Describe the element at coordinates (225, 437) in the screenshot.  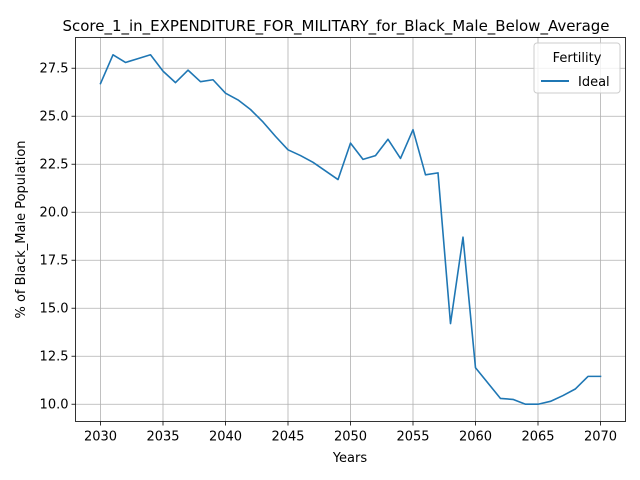
I see `x-tick-label: 2040` at that location.